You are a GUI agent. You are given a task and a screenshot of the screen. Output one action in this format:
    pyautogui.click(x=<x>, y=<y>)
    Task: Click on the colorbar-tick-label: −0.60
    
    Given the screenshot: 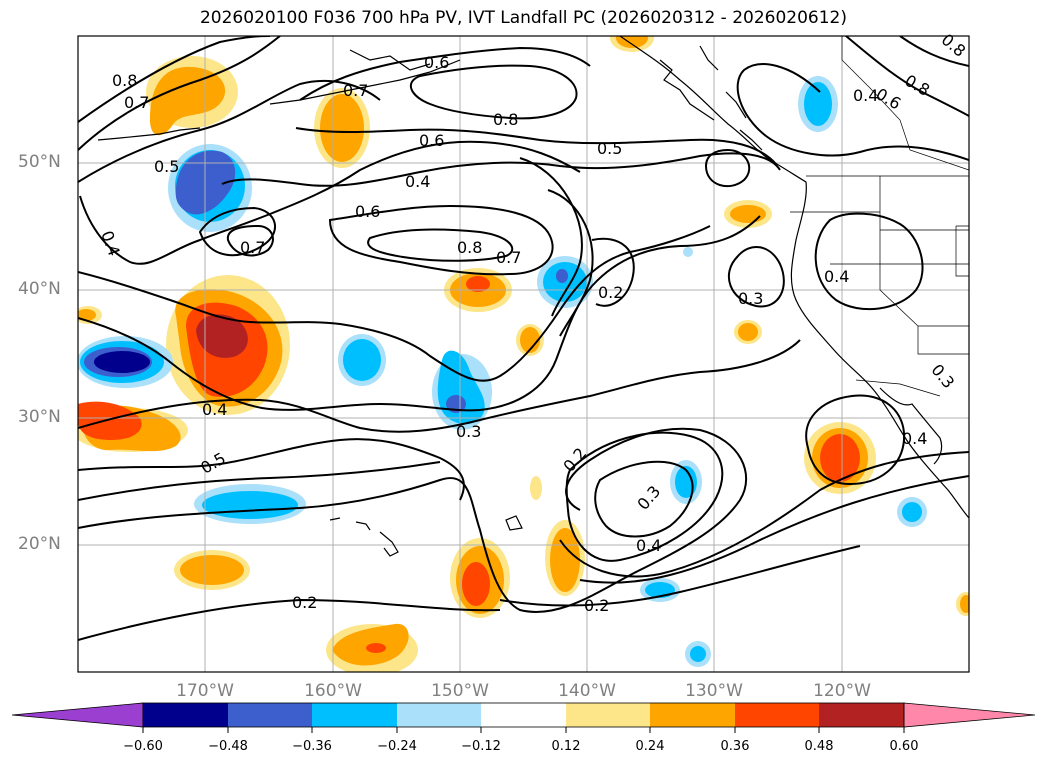 What is the action you would take?
    pyautogui.click(x=143, y=746)
    